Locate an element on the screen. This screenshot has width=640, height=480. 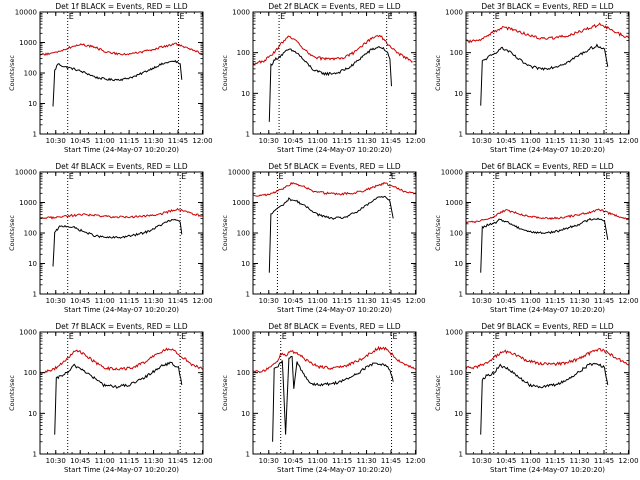
chart-title: Det 5f BLACK = Events, RED = LLD is located at coordinates (334, 166).